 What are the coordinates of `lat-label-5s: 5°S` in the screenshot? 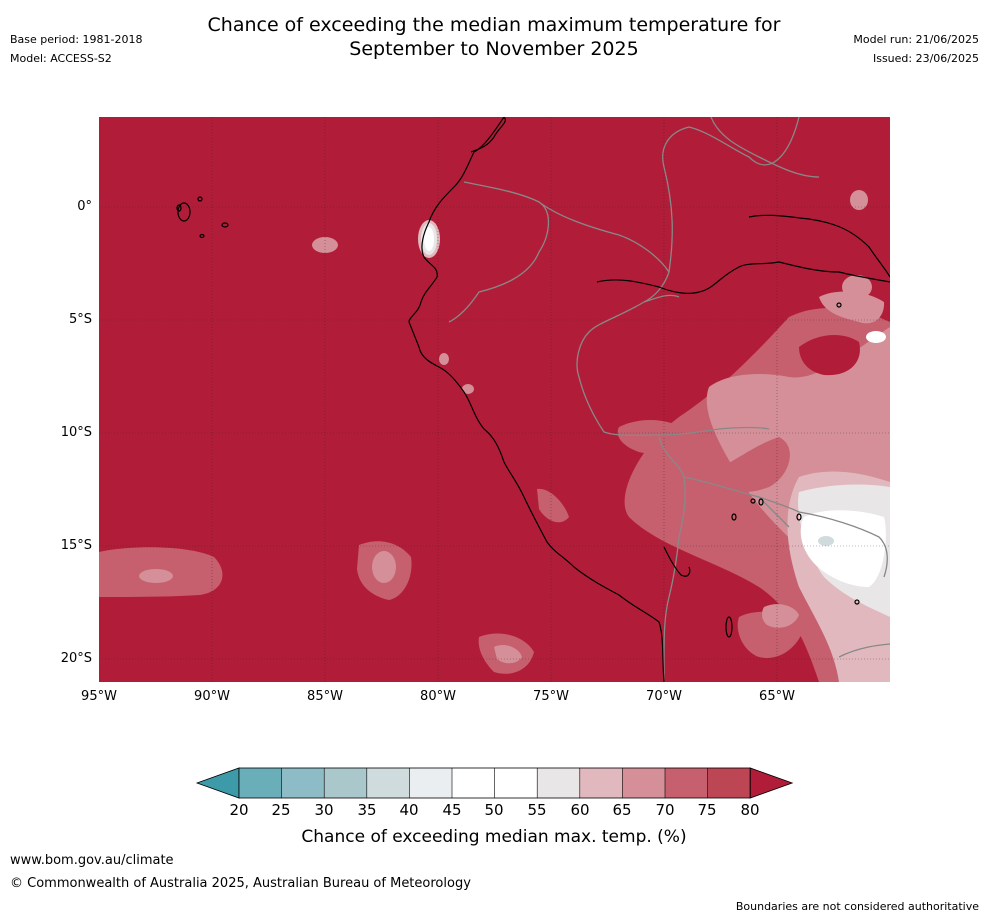 It's located at (80, 319).